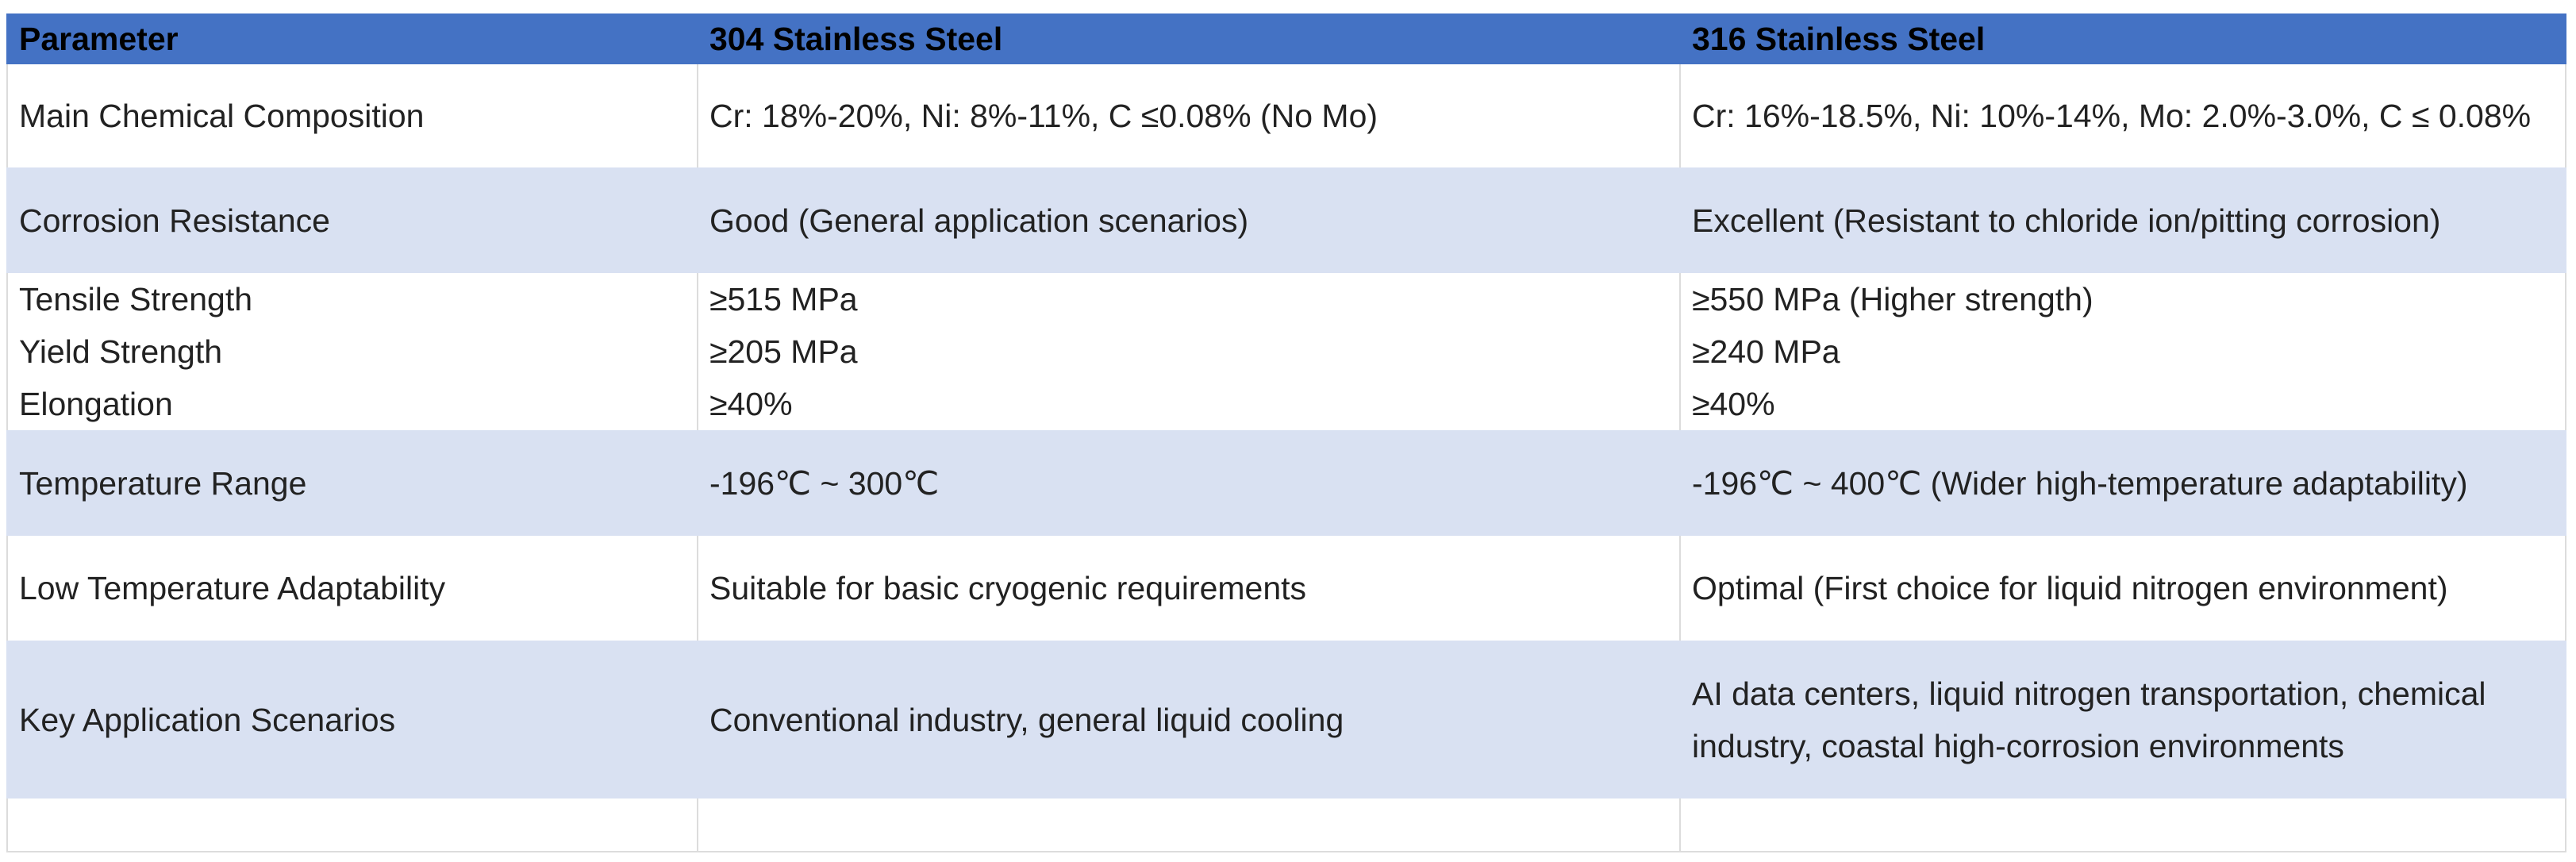 The height and width of the screenshot is (862, 2576). Describe the element at coordinates (1189, 825) in the screenshot. I see `steel-304-cell` at that location.